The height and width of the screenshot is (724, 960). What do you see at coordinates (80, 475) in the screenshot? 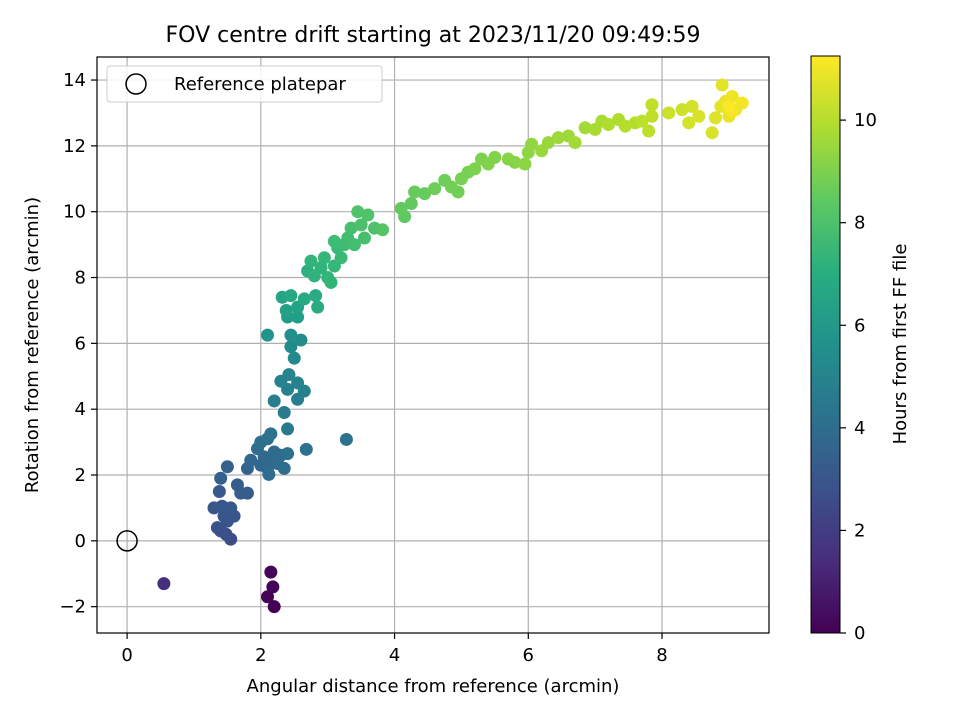
I see `y-tick-label: 2` at bounding box center [80, 475].